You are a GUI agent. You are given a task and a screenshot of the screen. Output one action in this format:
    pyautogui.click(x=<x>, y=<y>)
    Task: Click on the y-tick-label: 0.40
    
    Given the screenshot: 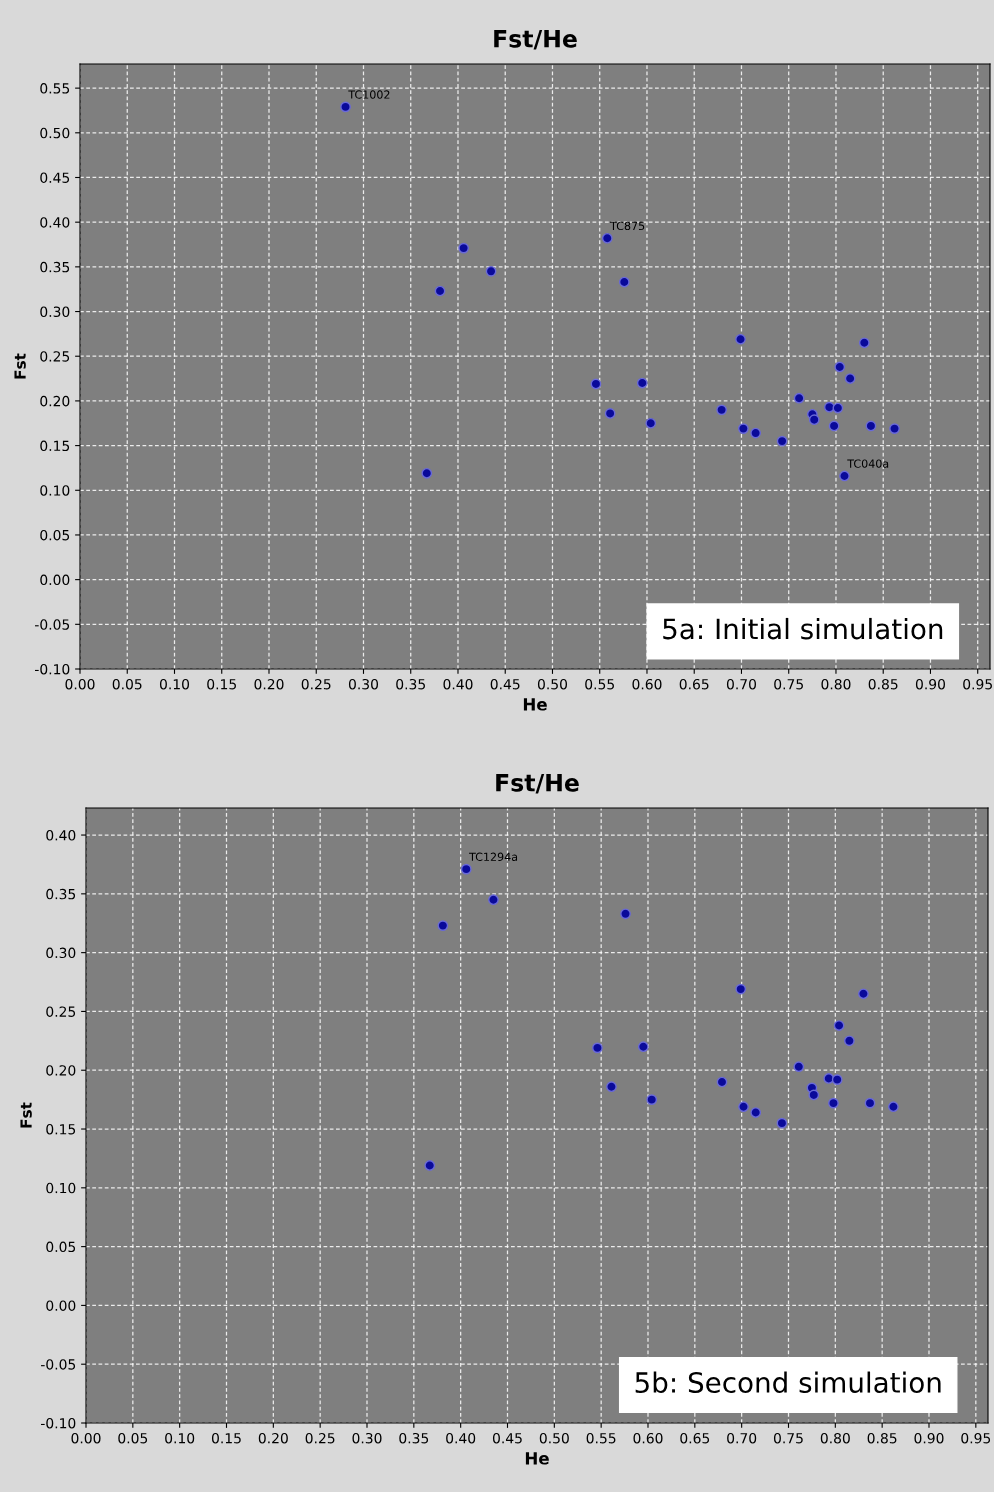 What is the action you would take?
    pyautogui.click(x=61, y=835)
    